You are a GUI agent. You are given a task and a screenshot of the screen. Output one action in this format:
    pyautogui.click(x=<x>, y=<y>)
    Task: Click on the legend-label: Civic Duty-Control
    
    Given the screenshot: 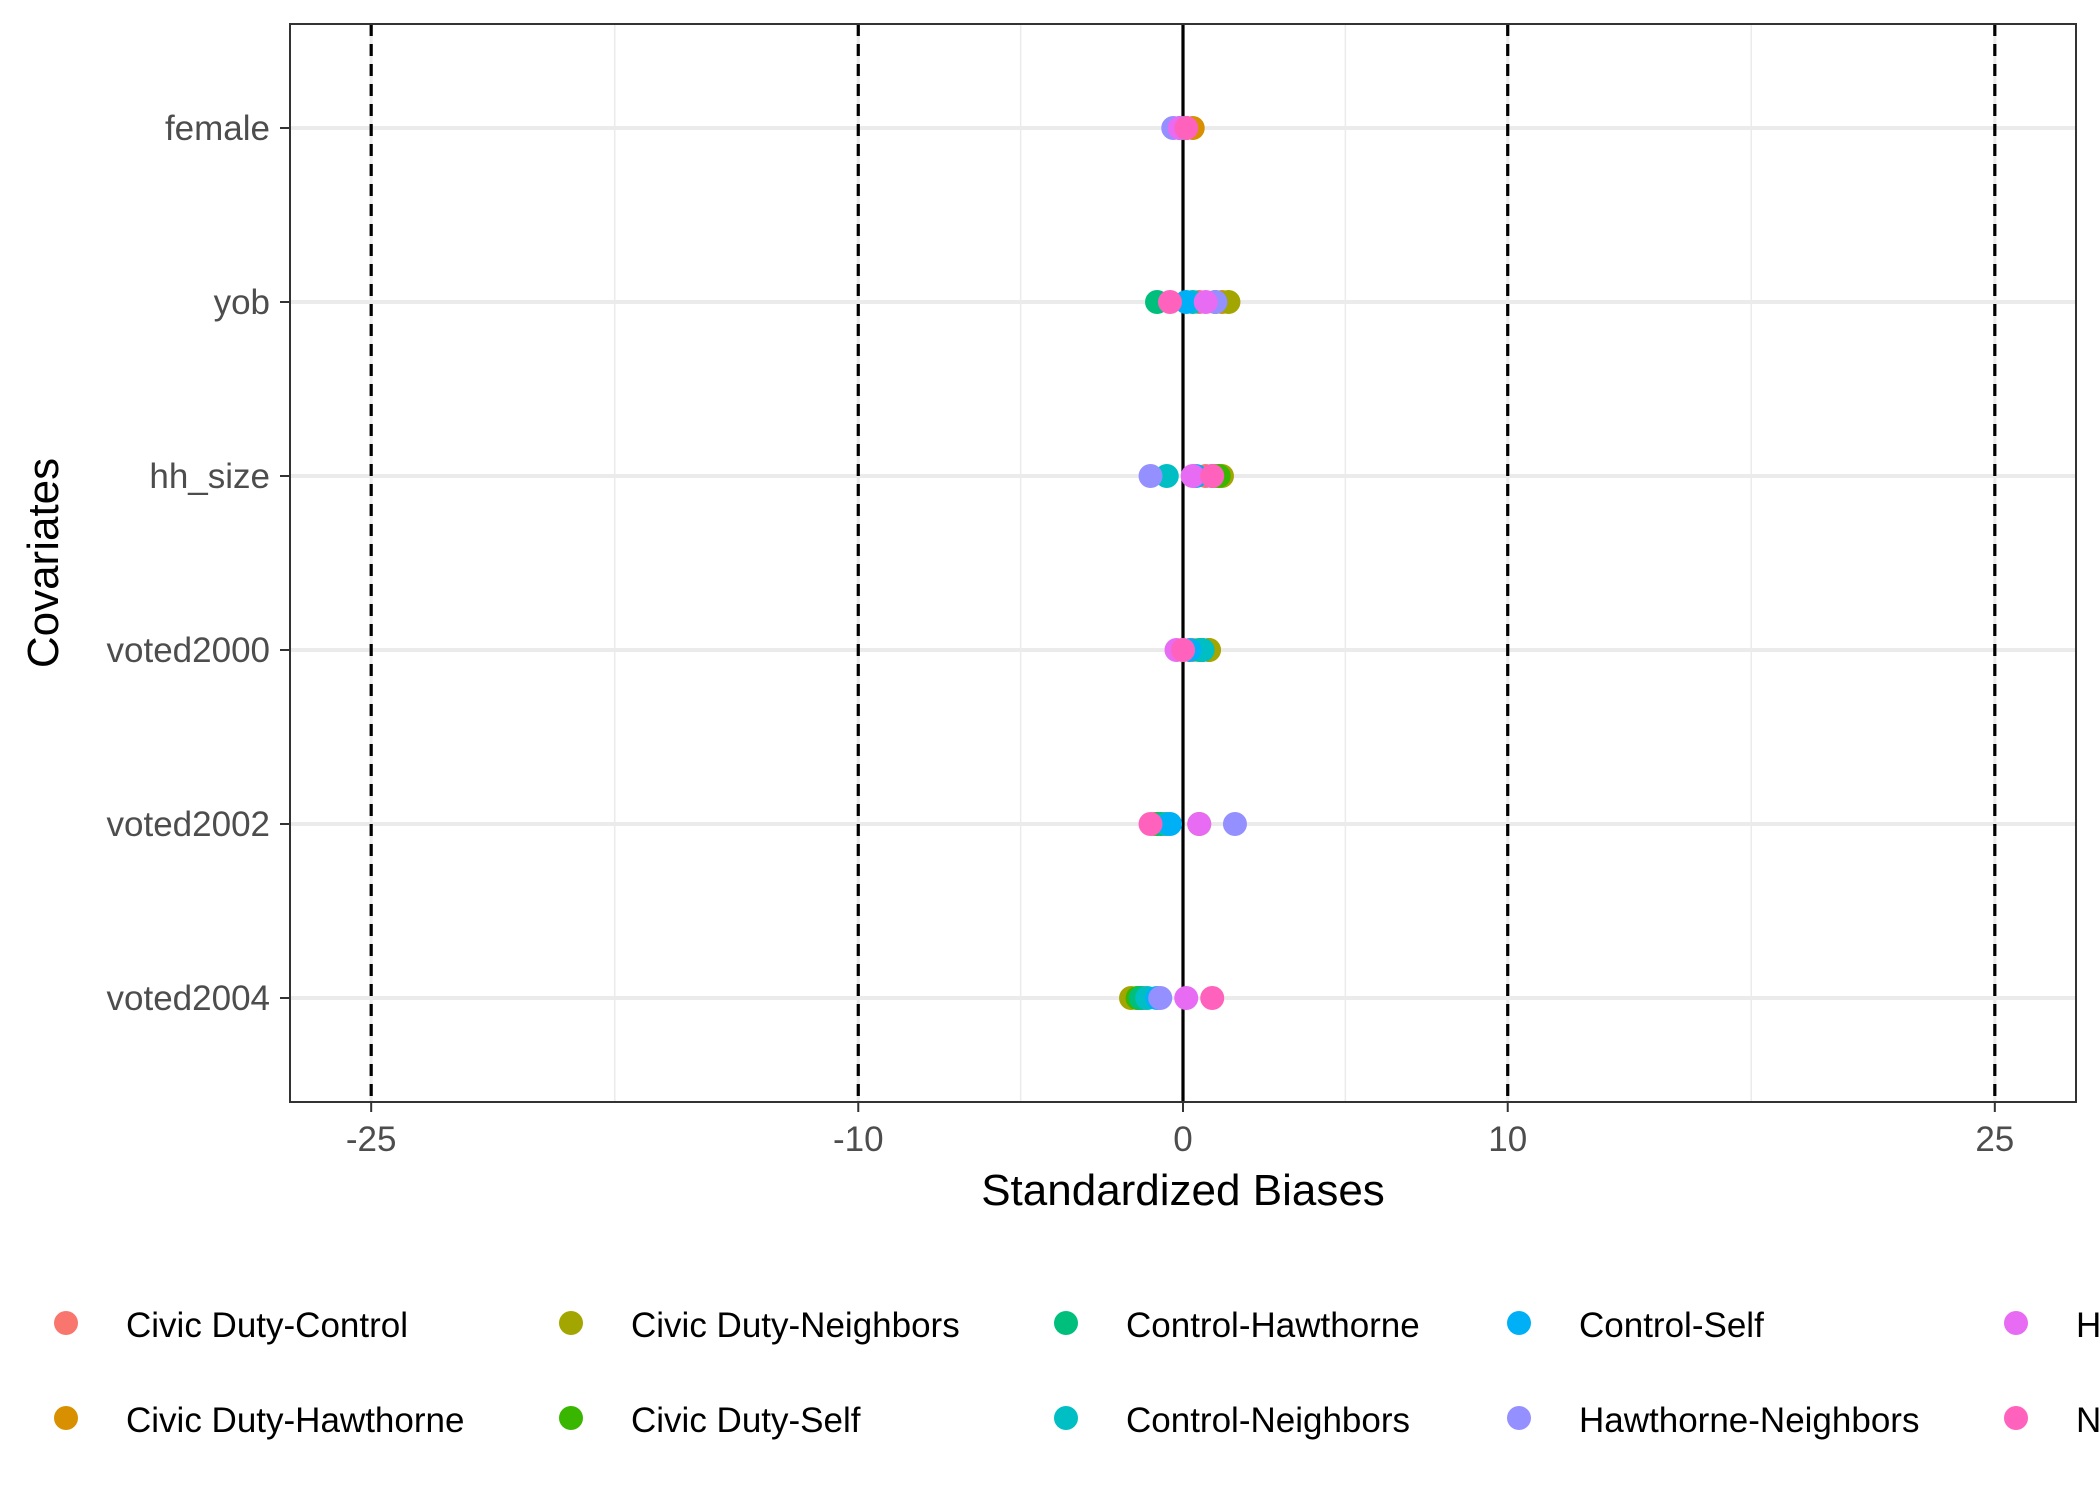 What is the action you would take?
    pyautogui.click(x=267, y=1325)
    